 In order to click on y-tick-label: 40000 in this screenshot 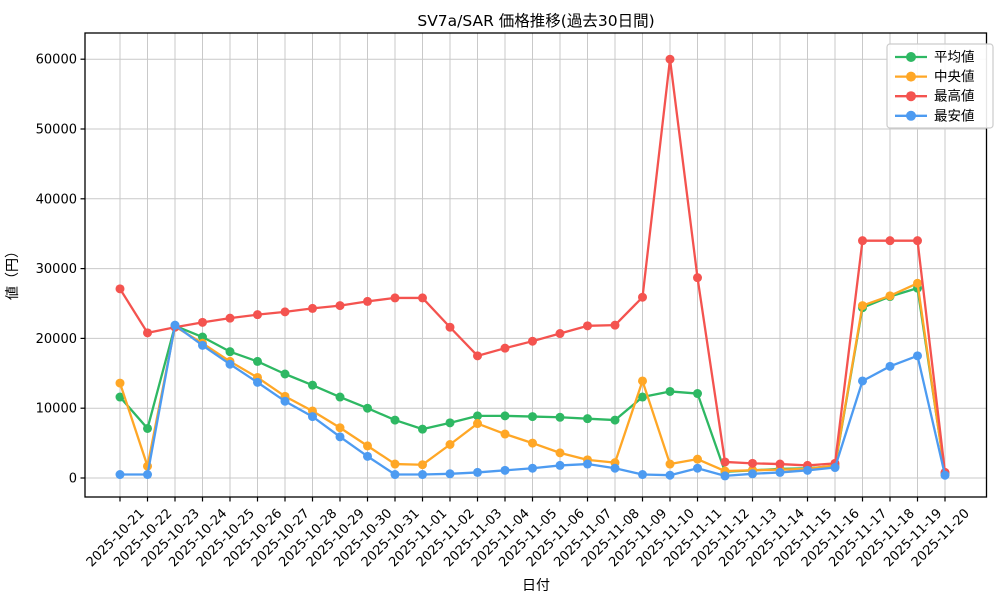, I will do `click(56, 199)`.